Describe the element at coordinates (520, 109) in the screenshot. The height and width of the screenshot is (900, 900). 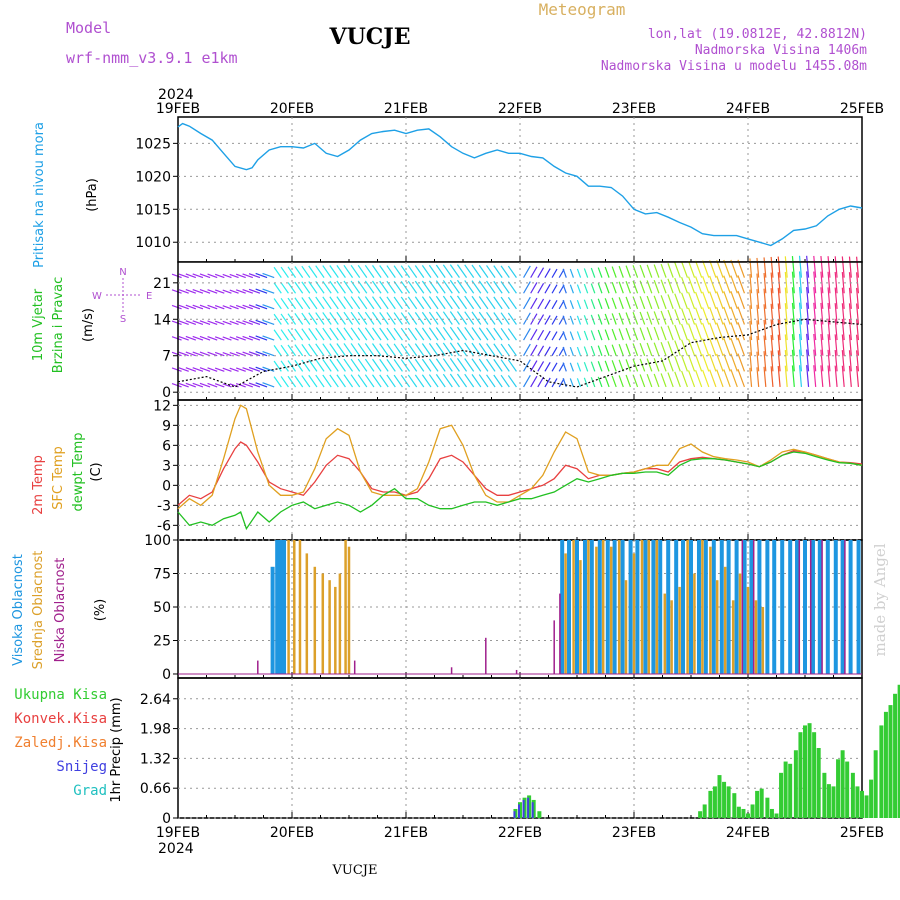
I see `top-axis-label: 22FEB` at that location.